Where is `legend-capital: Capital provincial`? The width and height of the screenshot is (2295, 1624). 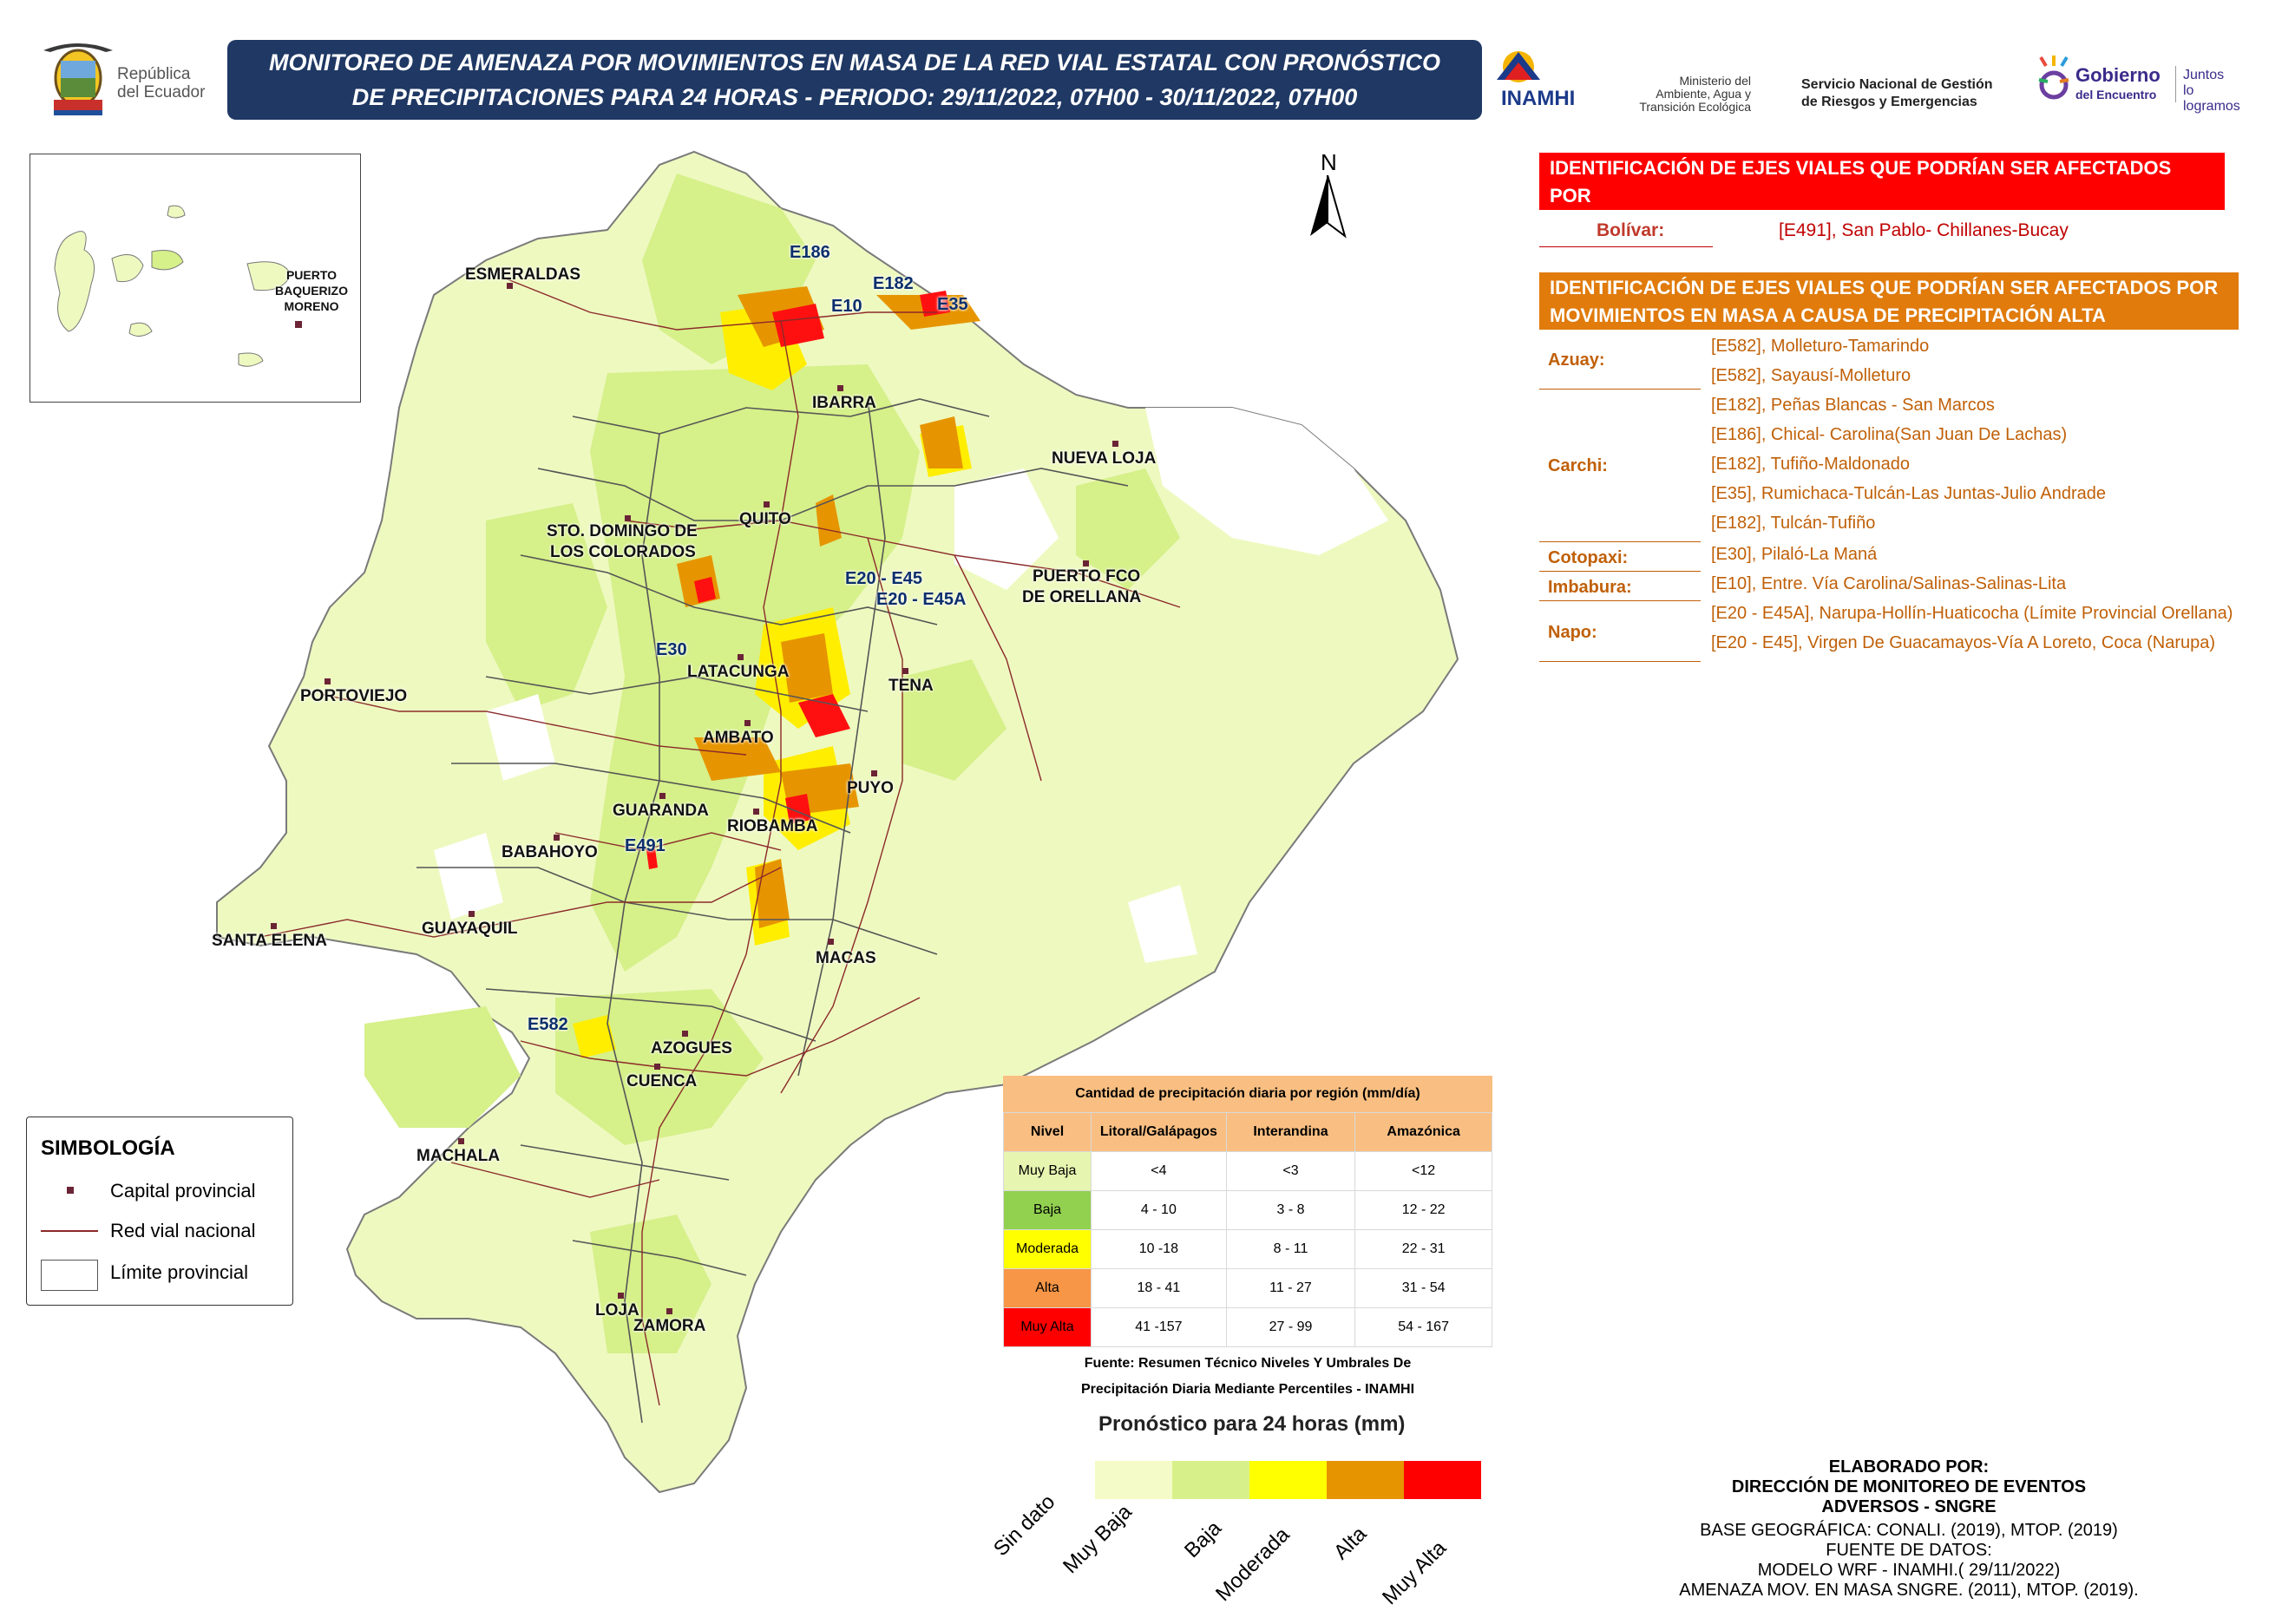 legend-capital: Capital provincial is located at coordinates (183, 1191).